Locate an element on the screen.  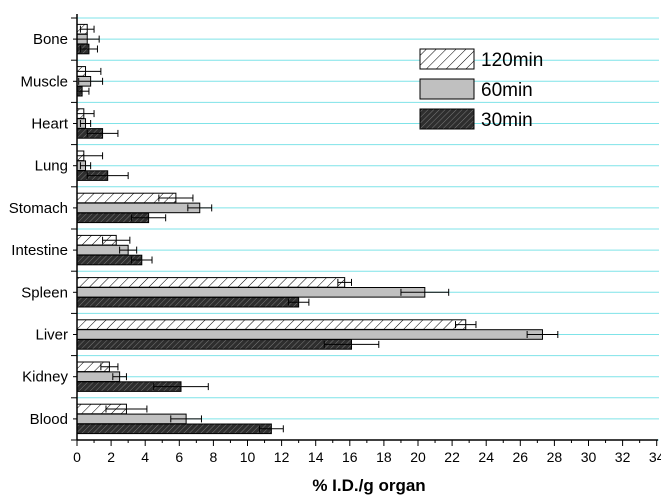
x-tick-label: 28 is located at coordinates (555, 457).